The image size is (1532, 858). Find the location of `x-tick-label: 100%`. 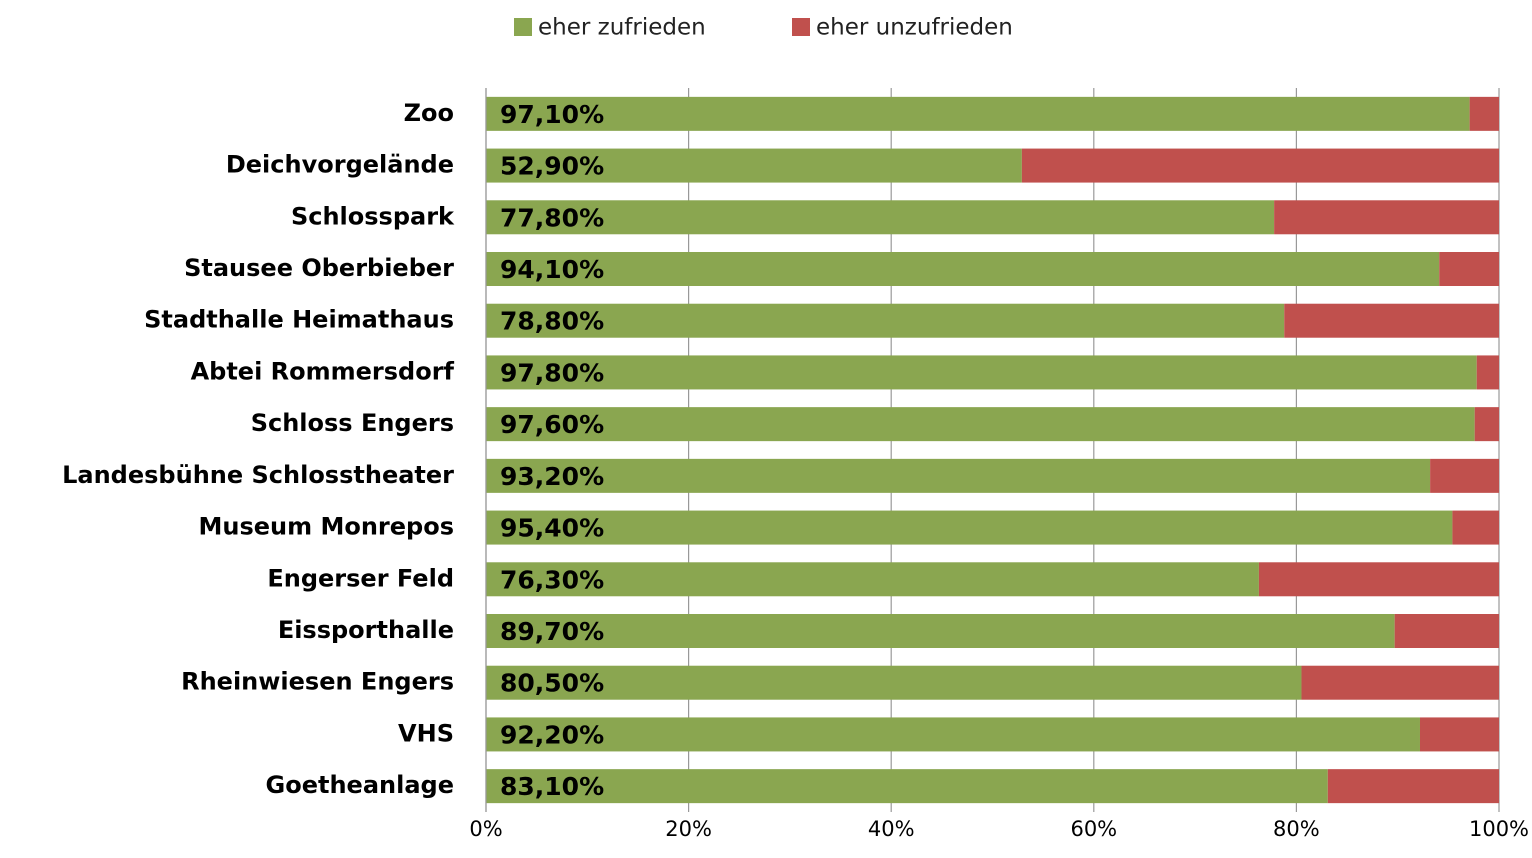

x-tick-label: 100% is located at coordinates (1499, 829).